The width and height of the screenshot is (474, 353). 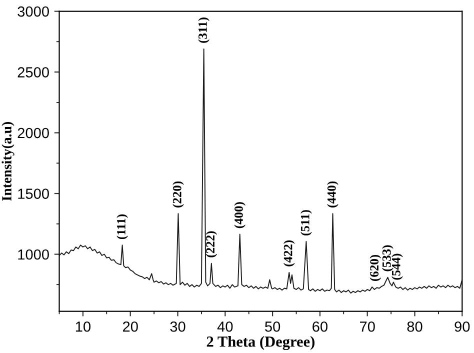 I want to click on x-tick-label: 20, so click(x=130, y=326).